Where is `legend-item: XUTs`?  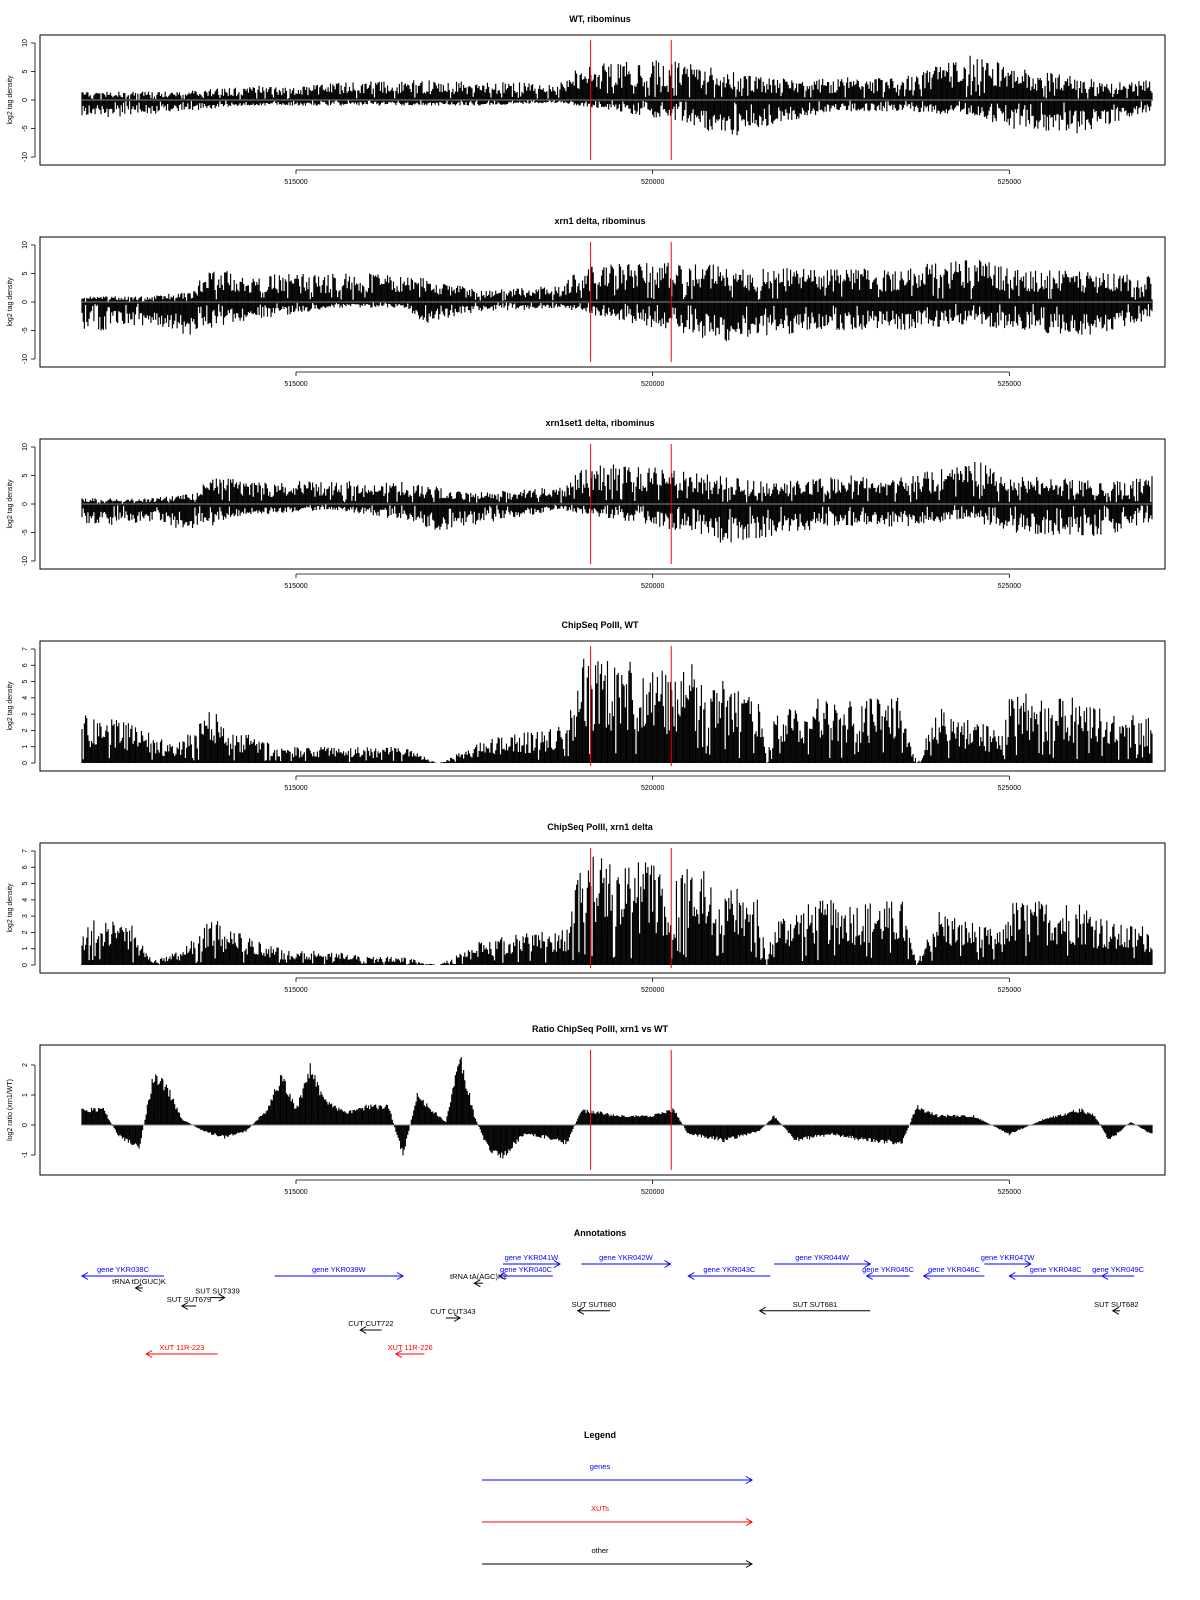 legend-item: XUTs is located at coordinates (617, 1515).